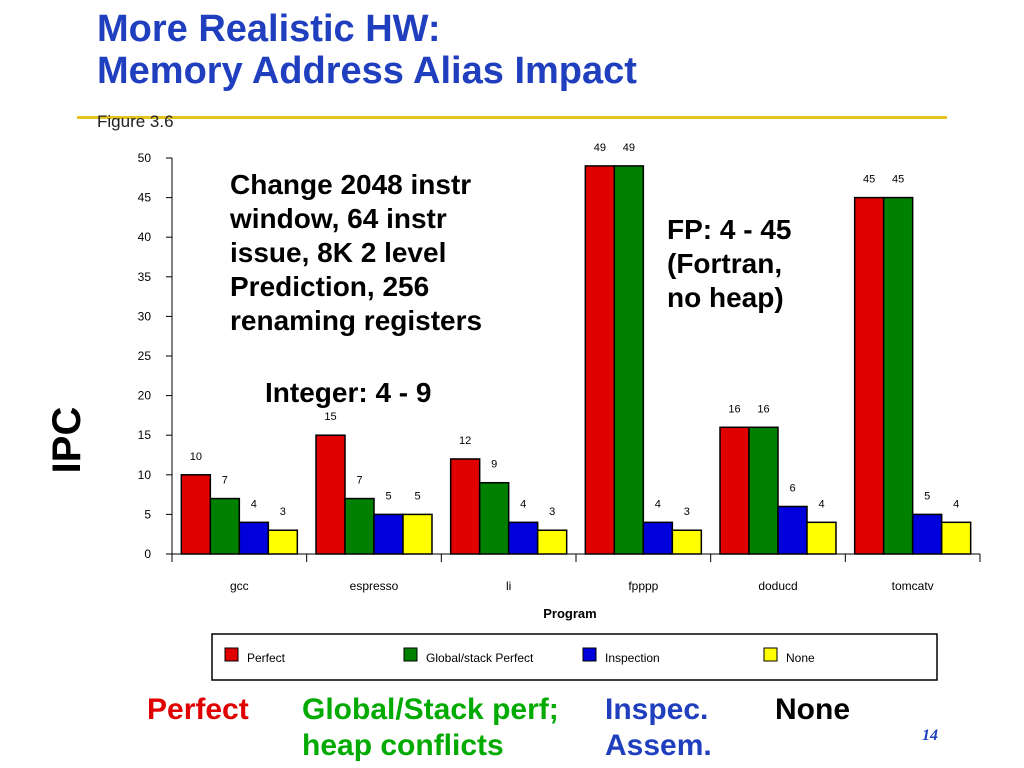 Image resolution: width=1024 pixels, height=768 pixels. What do you see at coordinates (198, 709) in the screenshot?
I see `legend-perfect: Perfect` at bounding box center [198, 709].